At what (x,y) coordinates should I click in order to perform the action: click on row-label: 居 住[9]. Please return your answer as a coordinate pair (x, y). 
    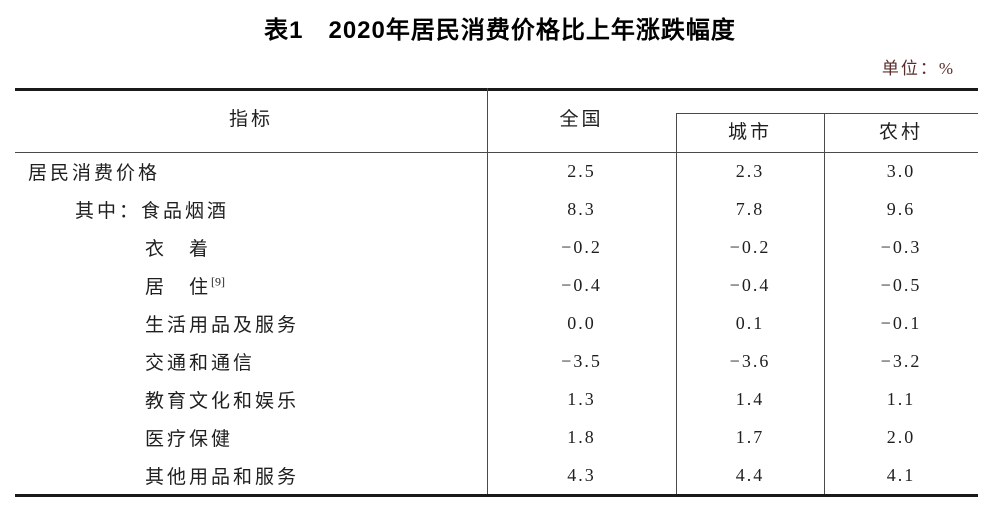
    Looking at the image, I should click on (251, 285).